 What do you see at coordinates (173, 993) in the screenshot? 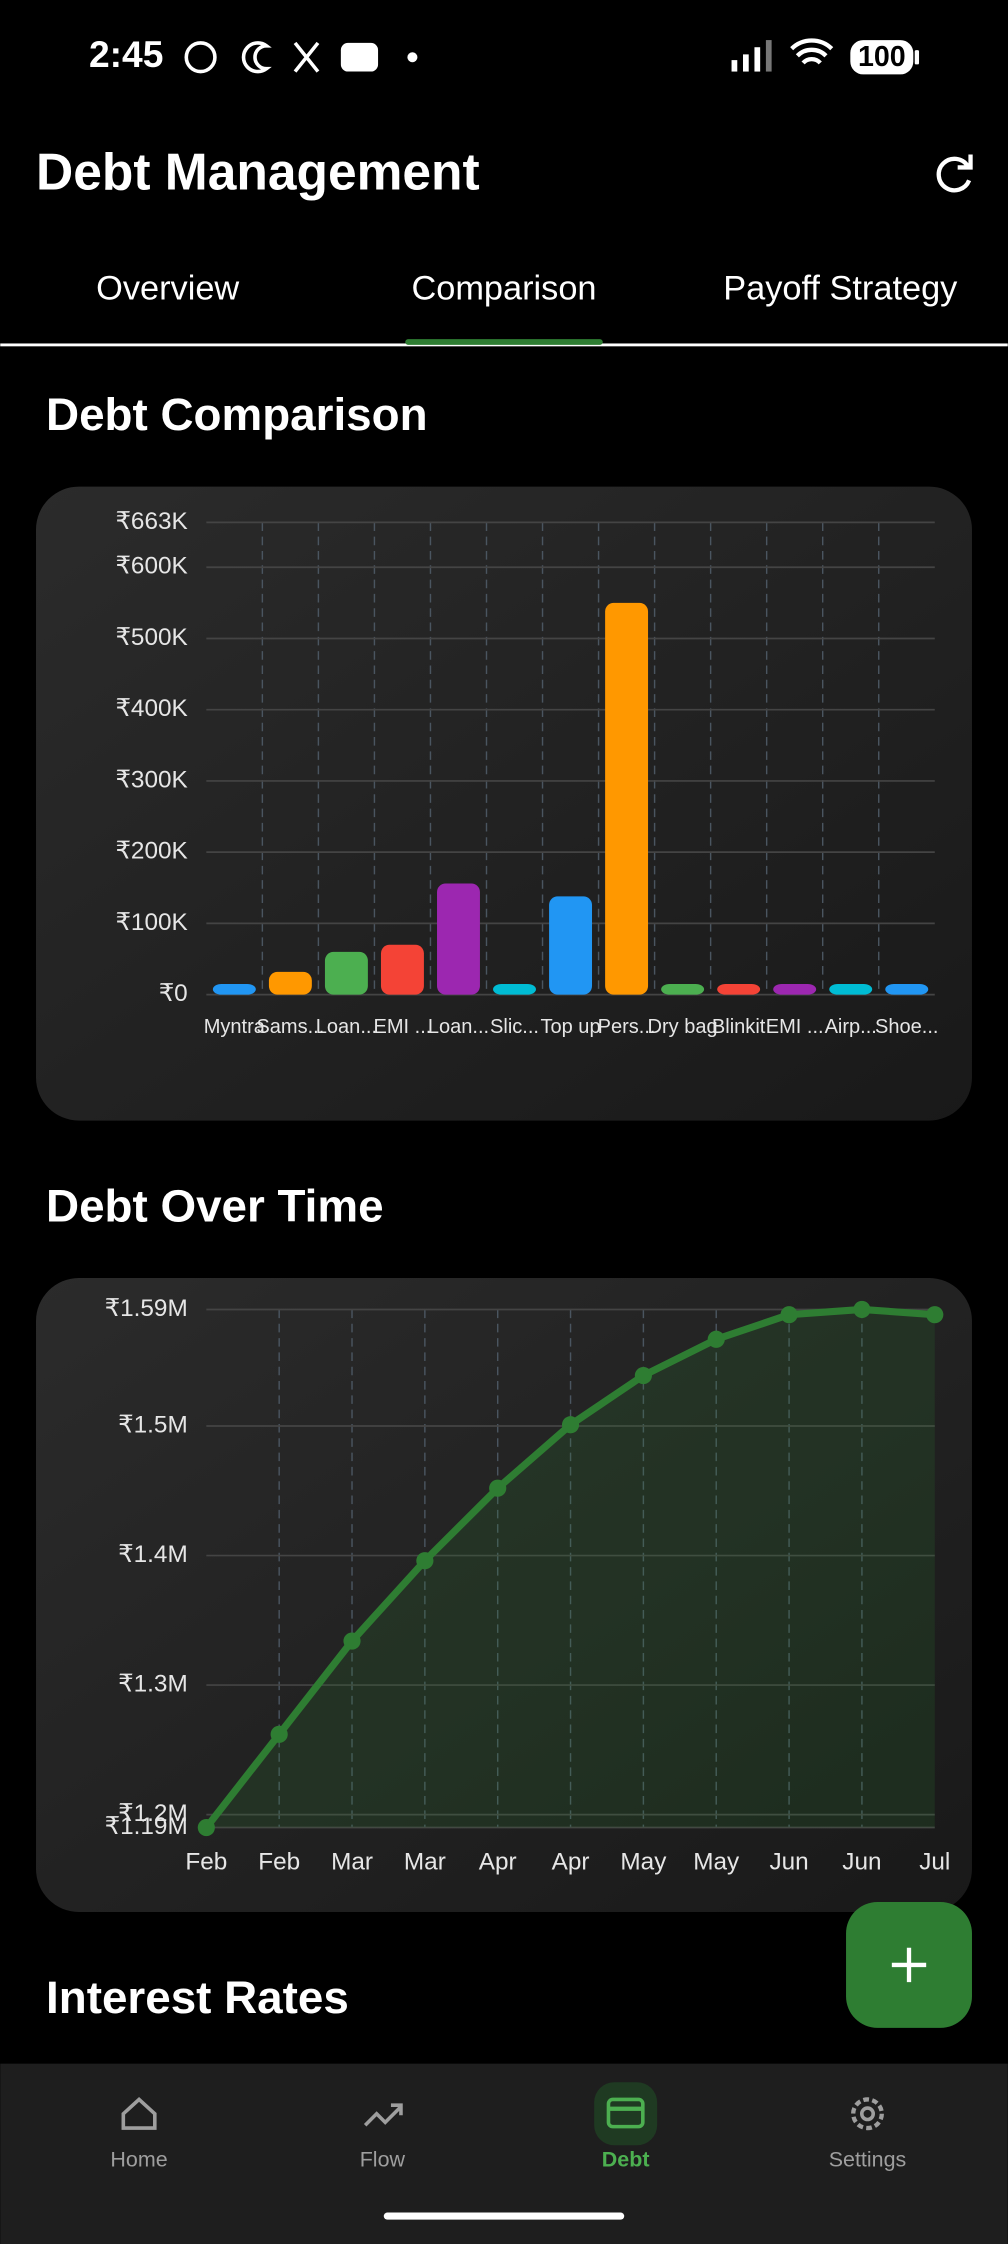
I see `y-tick-label: ₹0` at bounding box center [173, 993].